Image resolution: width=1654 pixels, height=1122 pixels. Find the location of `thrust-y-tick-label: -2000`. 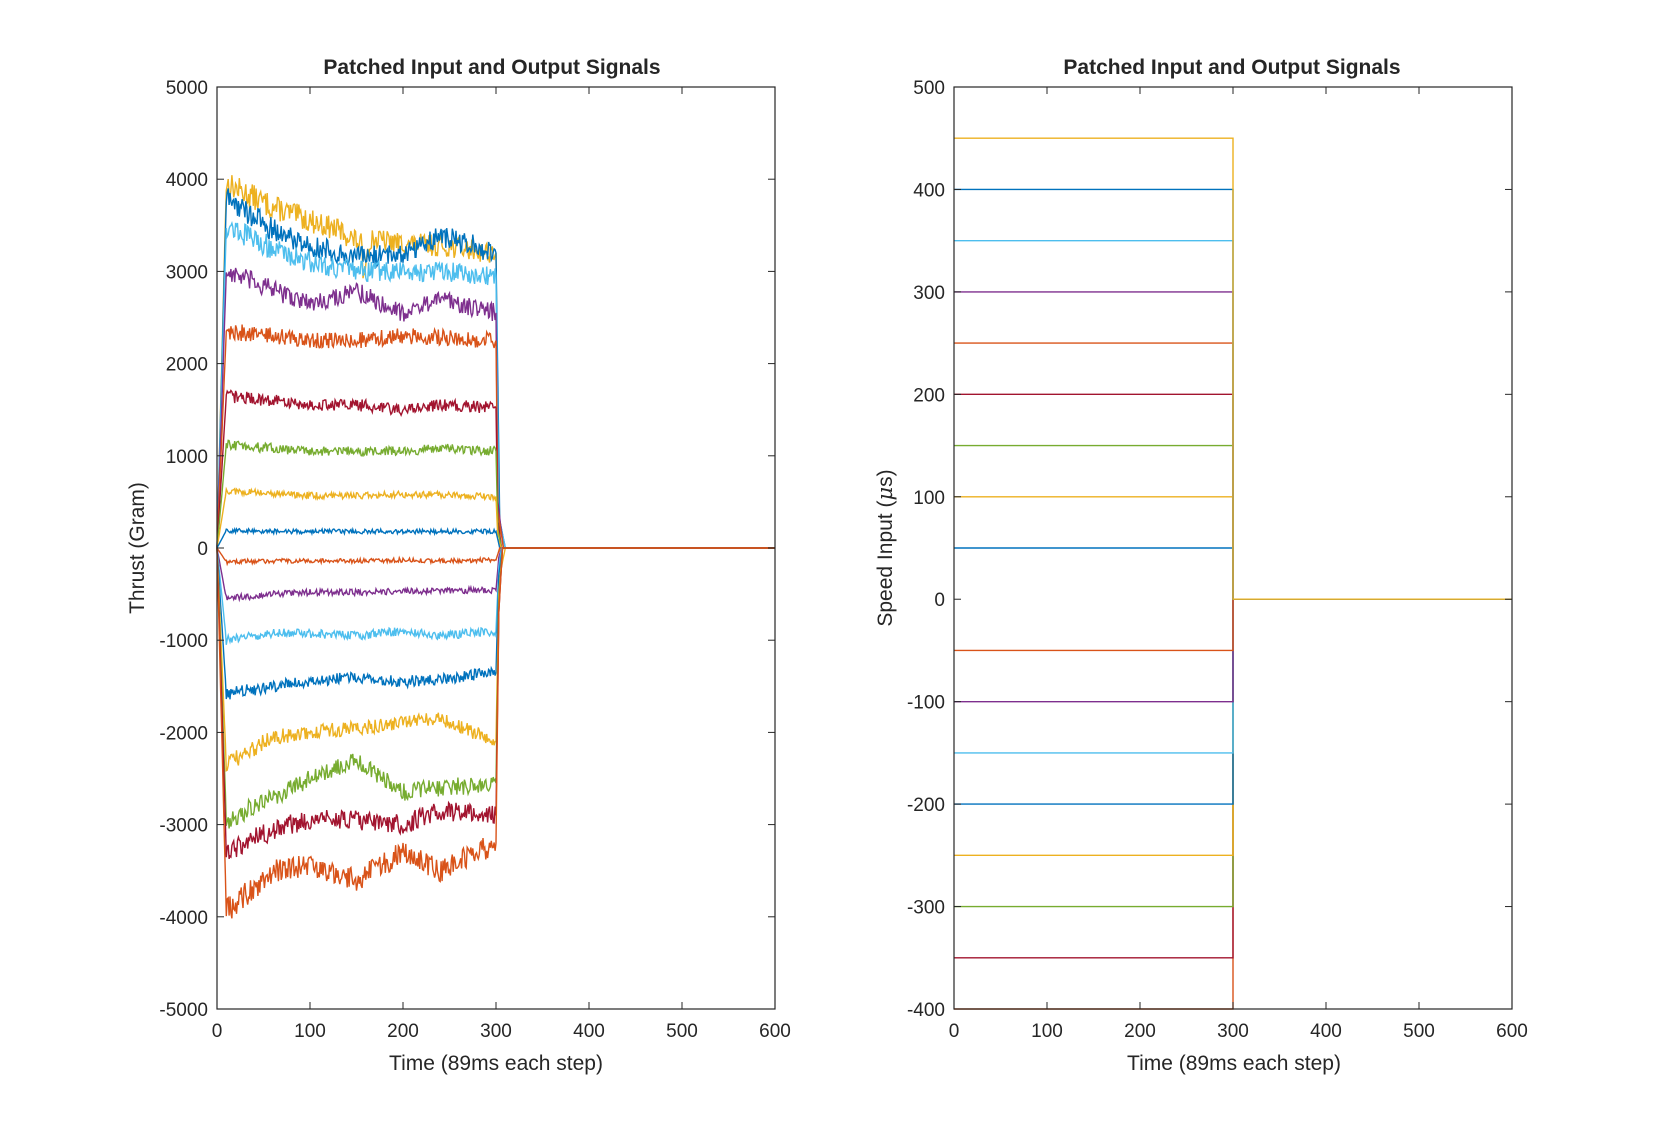

thrust-y-tick-label: -2000 is located at coordinates (183, 733).